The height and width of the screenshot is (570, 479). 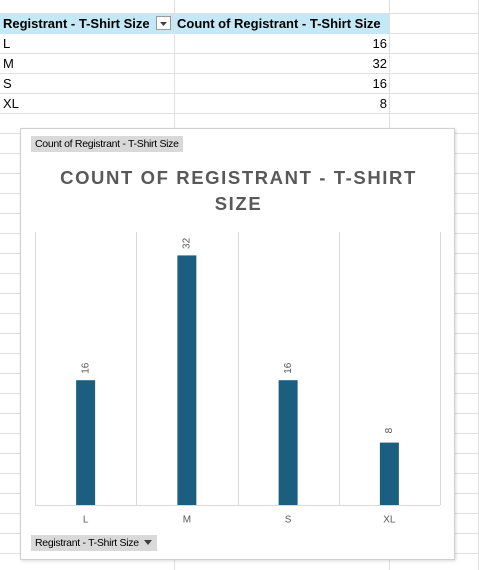 I want to click on header-cell: Registrant - T-Shirt Size, so click(x=87, y=24).